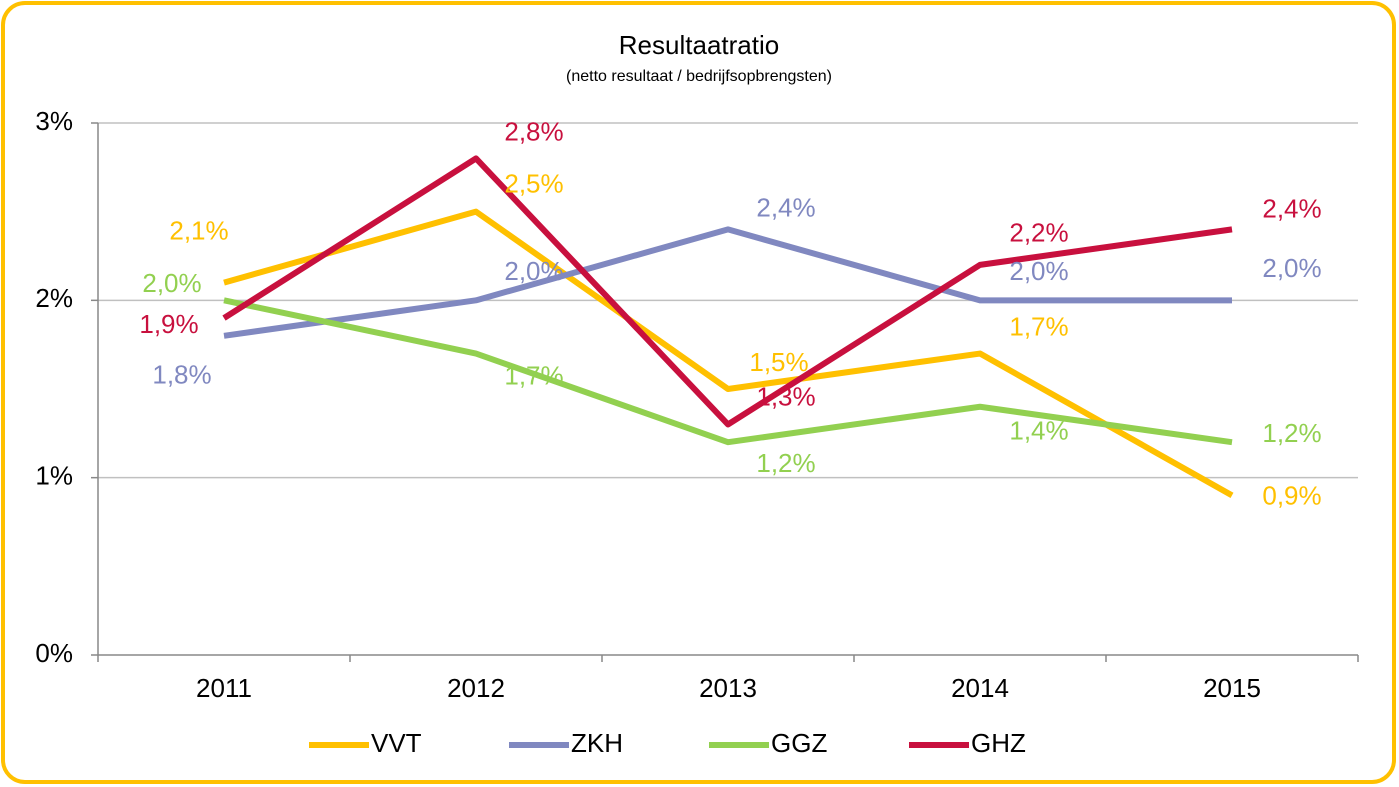  What do you see at coordinates (1038, 233) in the screenshot?
I see `data-label: 2,2%` at bounding box center [1038, 233].